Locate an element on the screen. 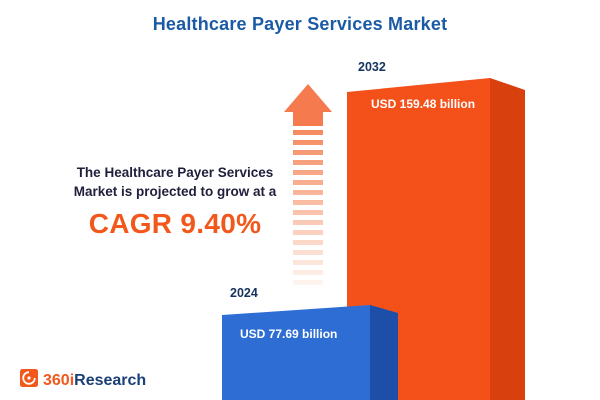  growth-arrow-icon is located at coordinates (308, 186).